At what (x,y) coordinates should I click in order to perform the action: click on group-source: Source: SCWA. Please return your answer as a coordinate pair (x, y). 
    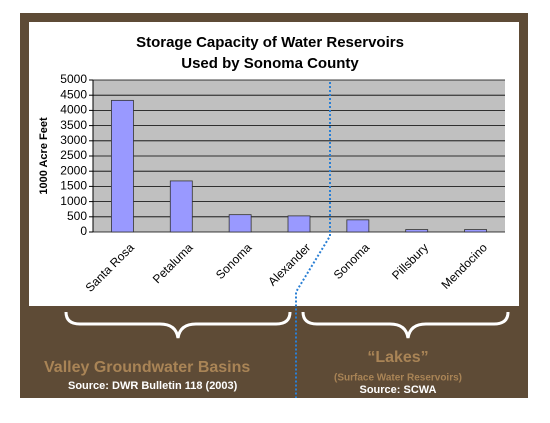
    Looking at the image, I should click on (397, 390).